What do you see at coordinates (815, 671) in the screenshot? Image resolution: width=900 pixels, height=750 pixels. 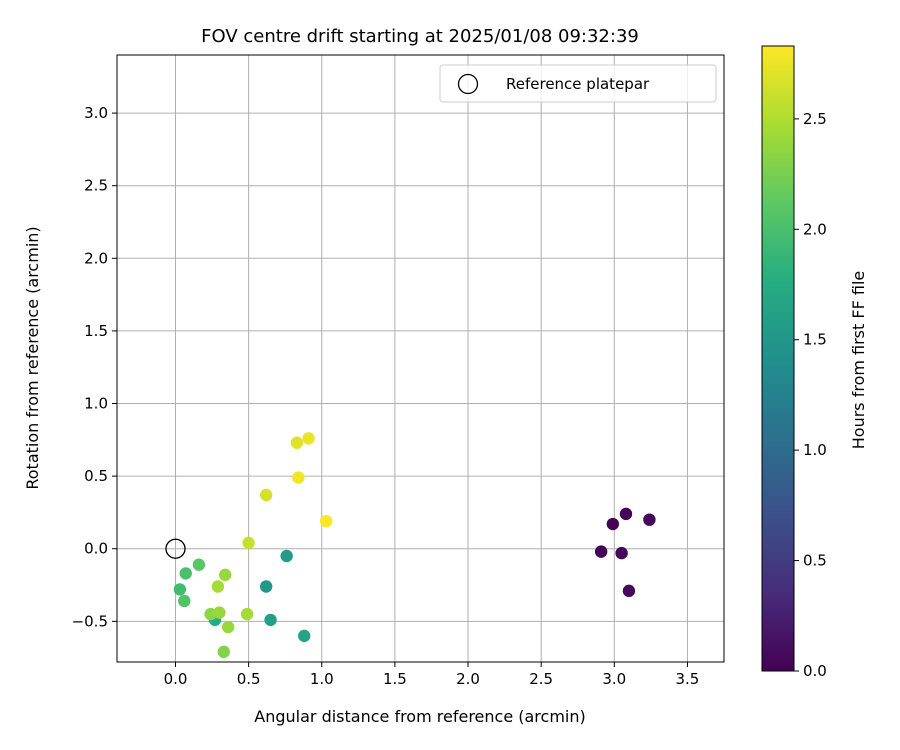 I see `colorbar-tick-label: 0.0` at bounding box center [815, 671].